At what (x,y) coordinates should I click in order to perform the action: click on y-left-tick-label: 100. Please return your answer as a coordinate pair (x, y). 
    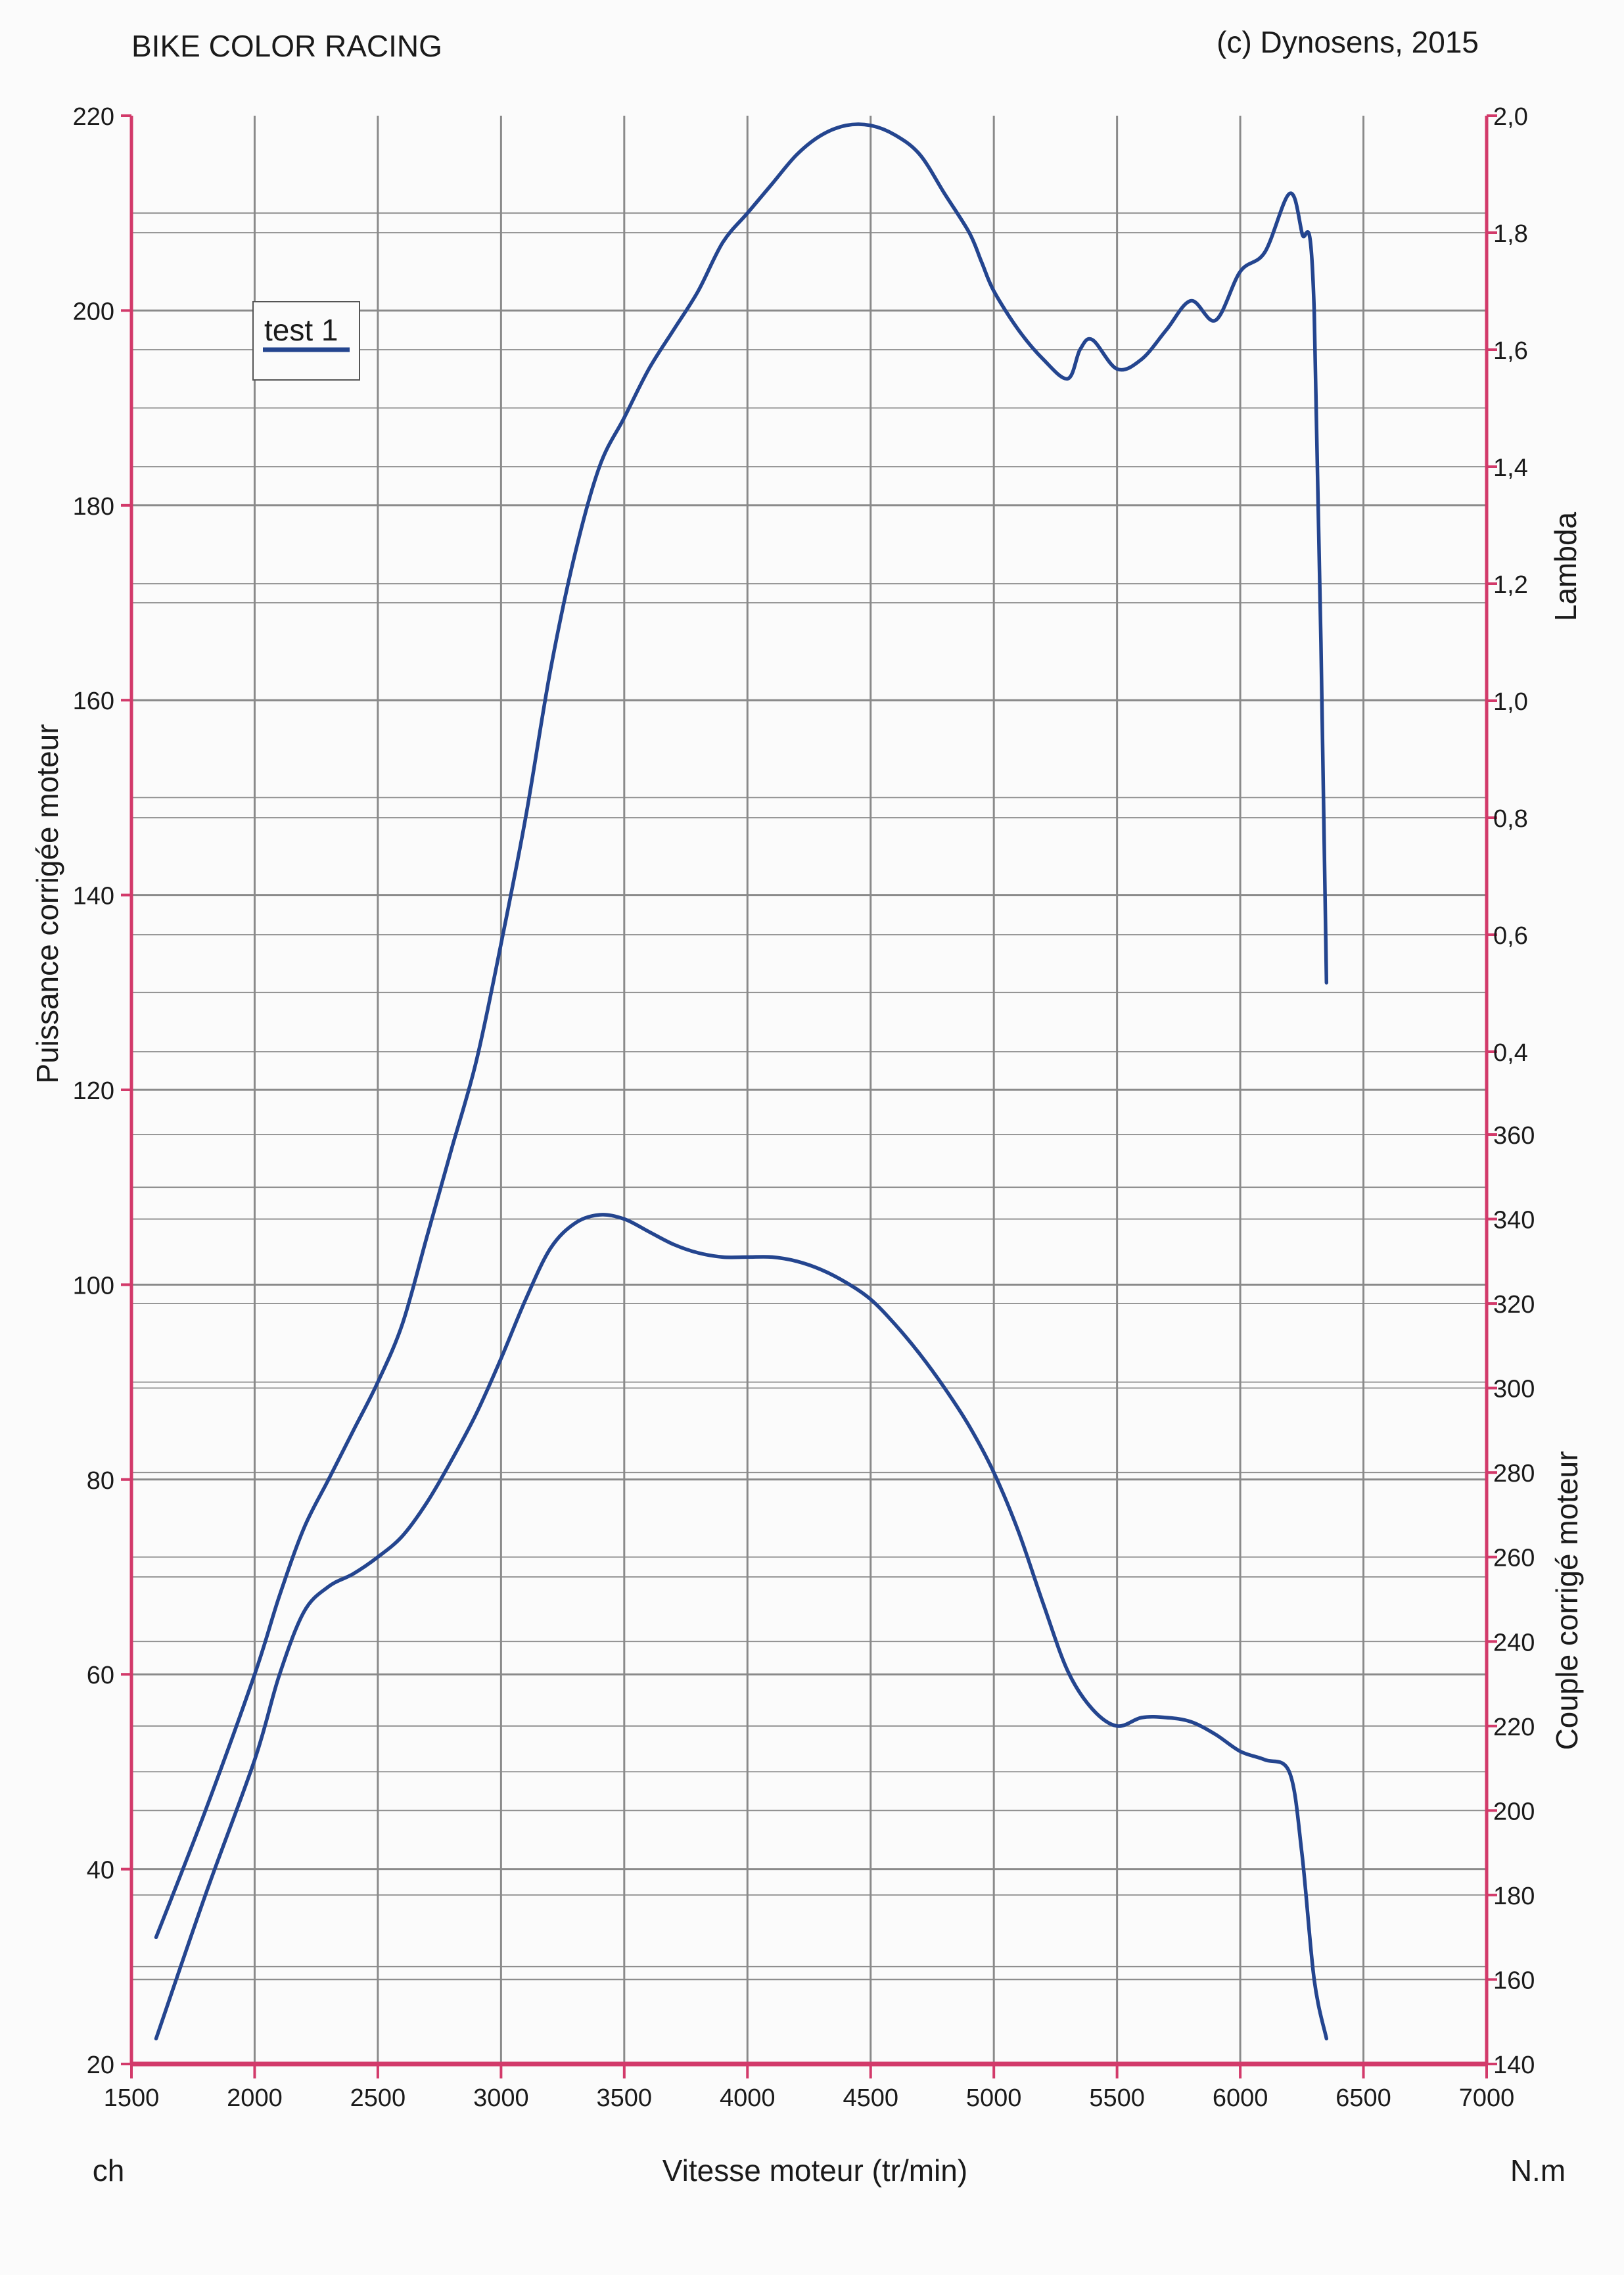
    Looking at the image, I should click on (93, 1286).